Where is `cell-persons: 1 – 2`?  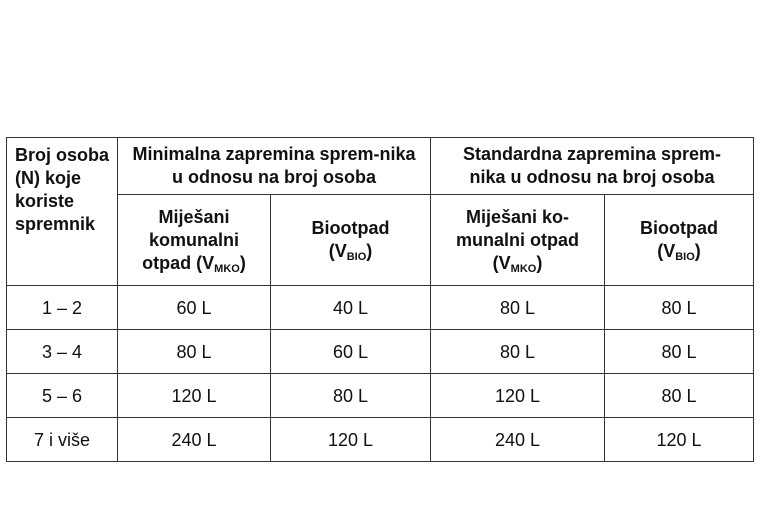
cell-persons: 1 – 2 is located at coordinates (62, 307).